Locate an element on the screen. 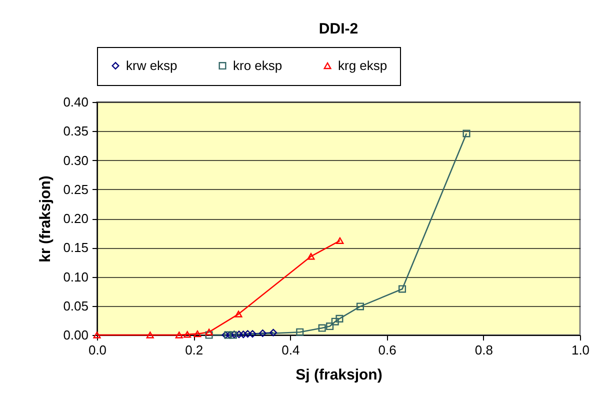 This screenshot has width=591, height=414. x-axis-title: Sj (fraksjon) is located at coordinates (339, 375).